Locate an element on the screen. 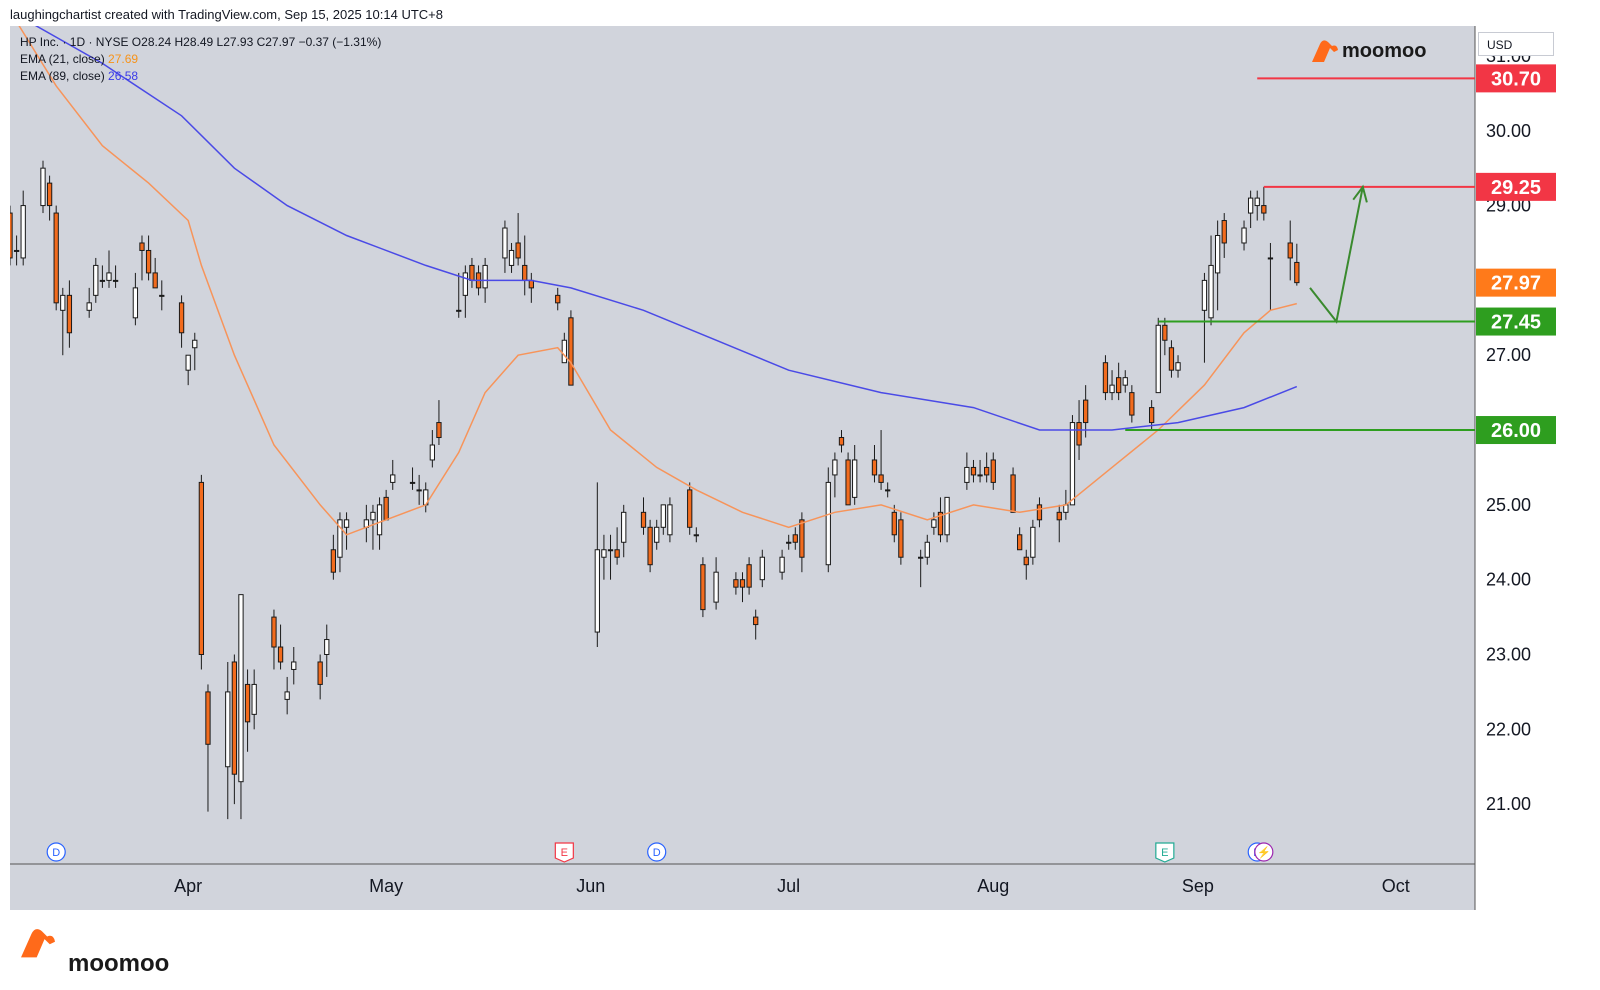 This screenshot has width=1600, height=990. event-marker-split: ⚡ is located at coordinates (1264, 852).